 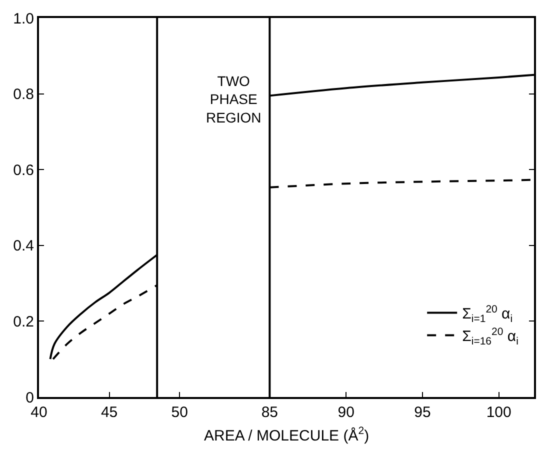 What do you see at coordinates (499, 412) in the screenshot?
I see `x-tick-label: 100` at bounding box center [499, 412].